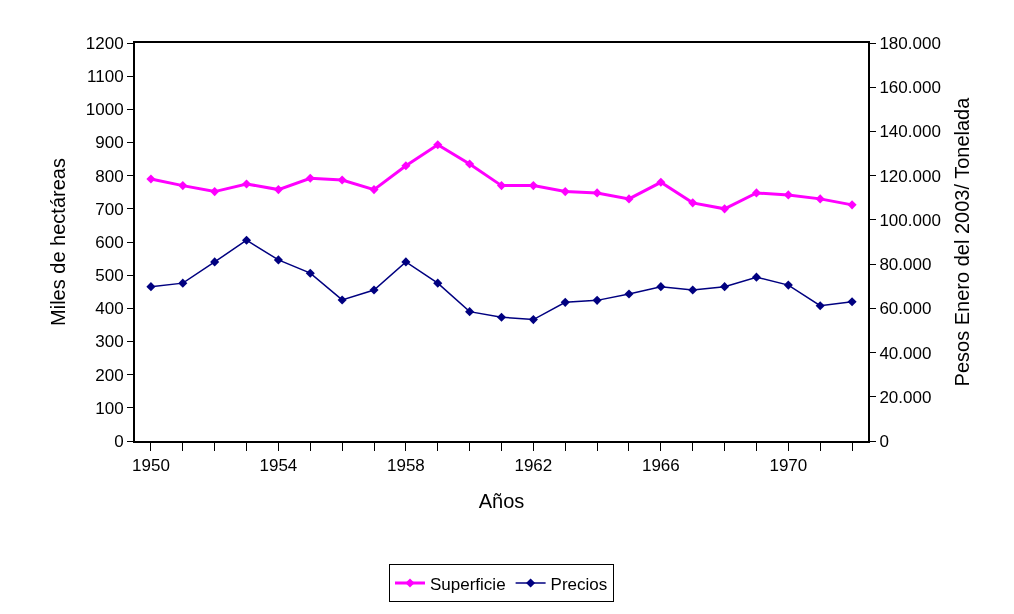 The height and width of the screenshot is (614, 1014). What do you see at coordinates (109, 408) in the screenshot?
I see `y-tick-label: 100` at bounding box center [109, 408].